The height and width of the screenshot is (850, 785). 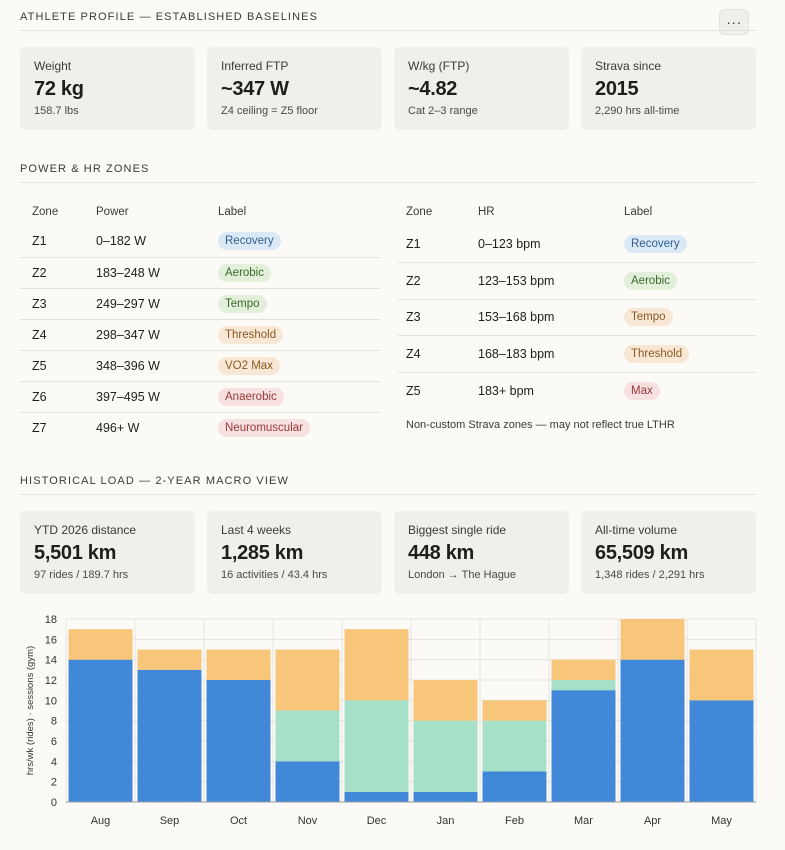 What do you see at coordinates (419, 212) in the screenshot?
I see `column-header: Zone` at bounding box center [419, 212].